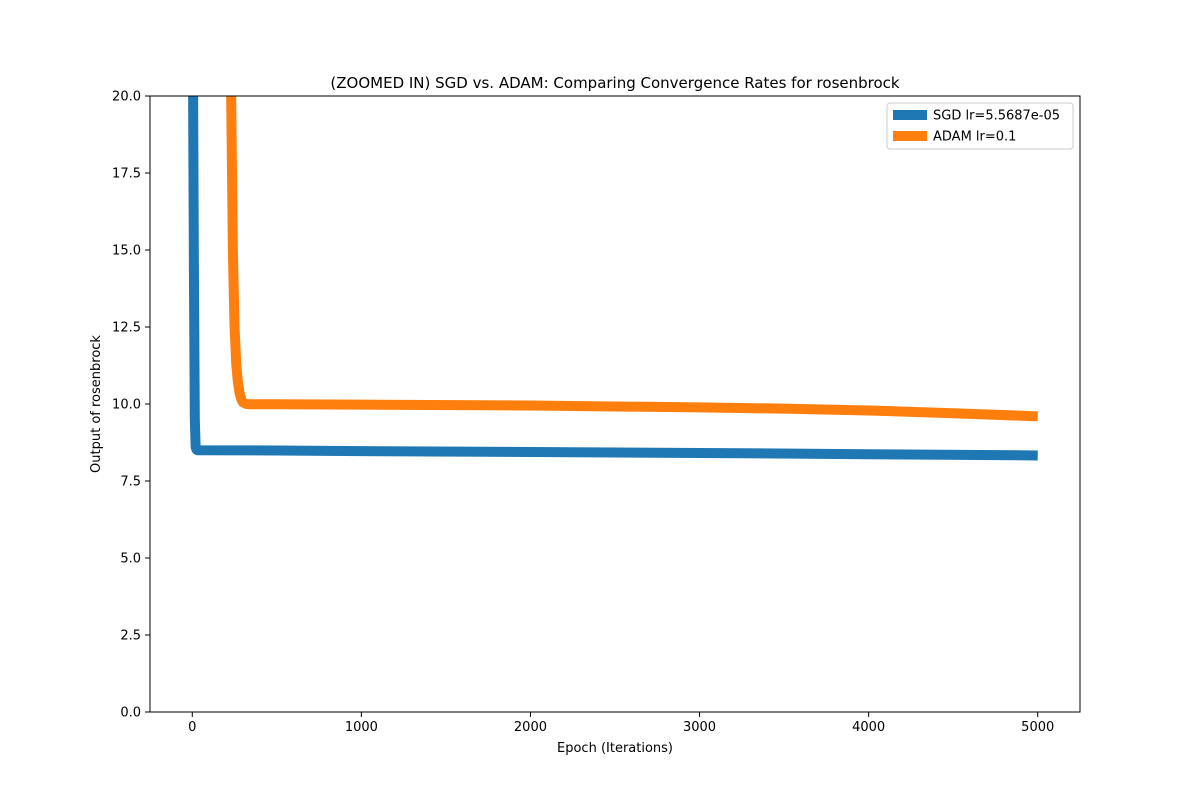  I want to click on y-tick-label: 12.5, so click(126, 328).